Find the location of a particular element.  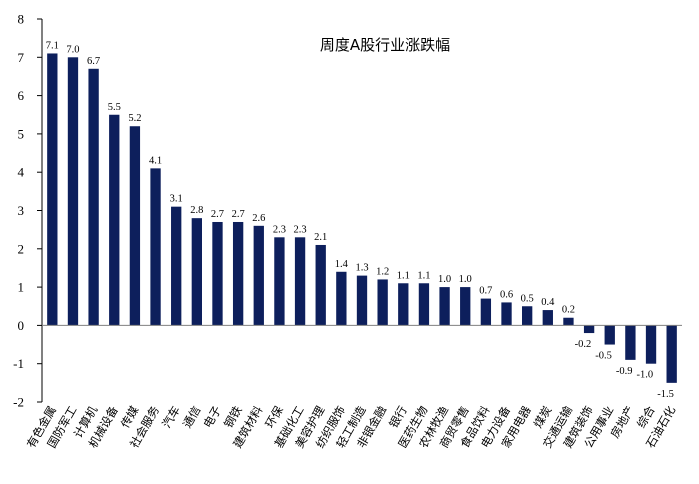

y-tick-label: 6 is located at coordinates (21, 95).